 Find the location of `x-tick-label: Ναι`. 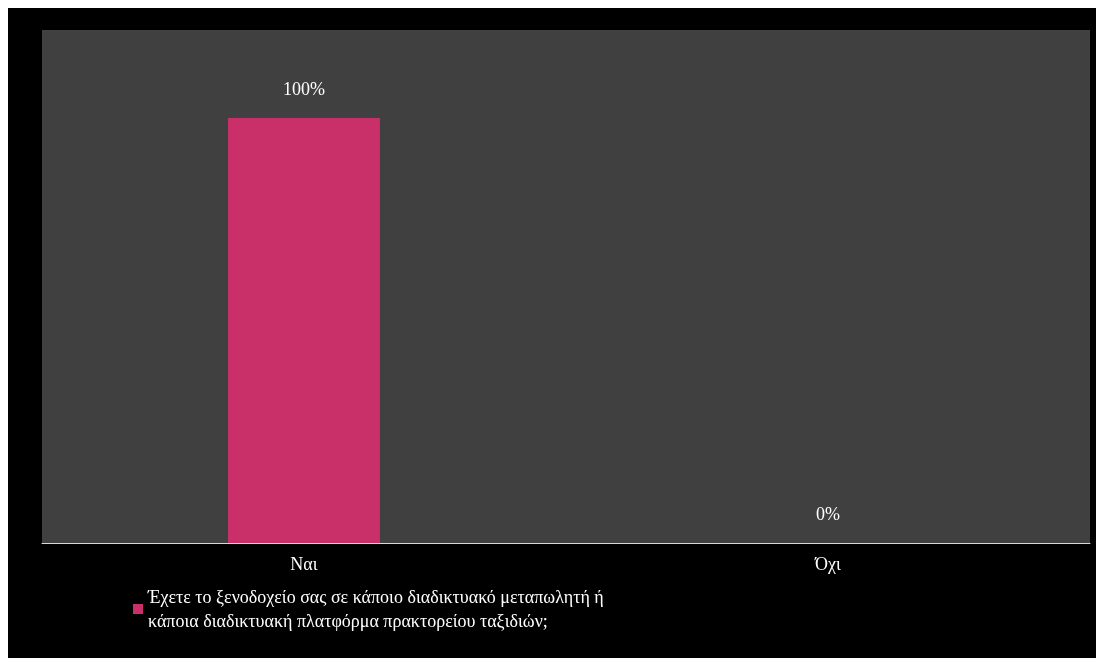

x-tick-label: Ναι is located at coordinates (304, 564).